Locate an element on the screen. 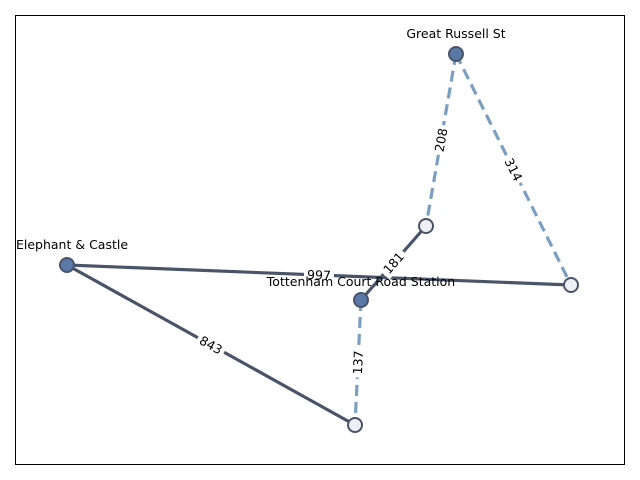 This screenshot has height=480, width=640. node-label-ec: Elephant & Castle is located at coordinates (72, 244).